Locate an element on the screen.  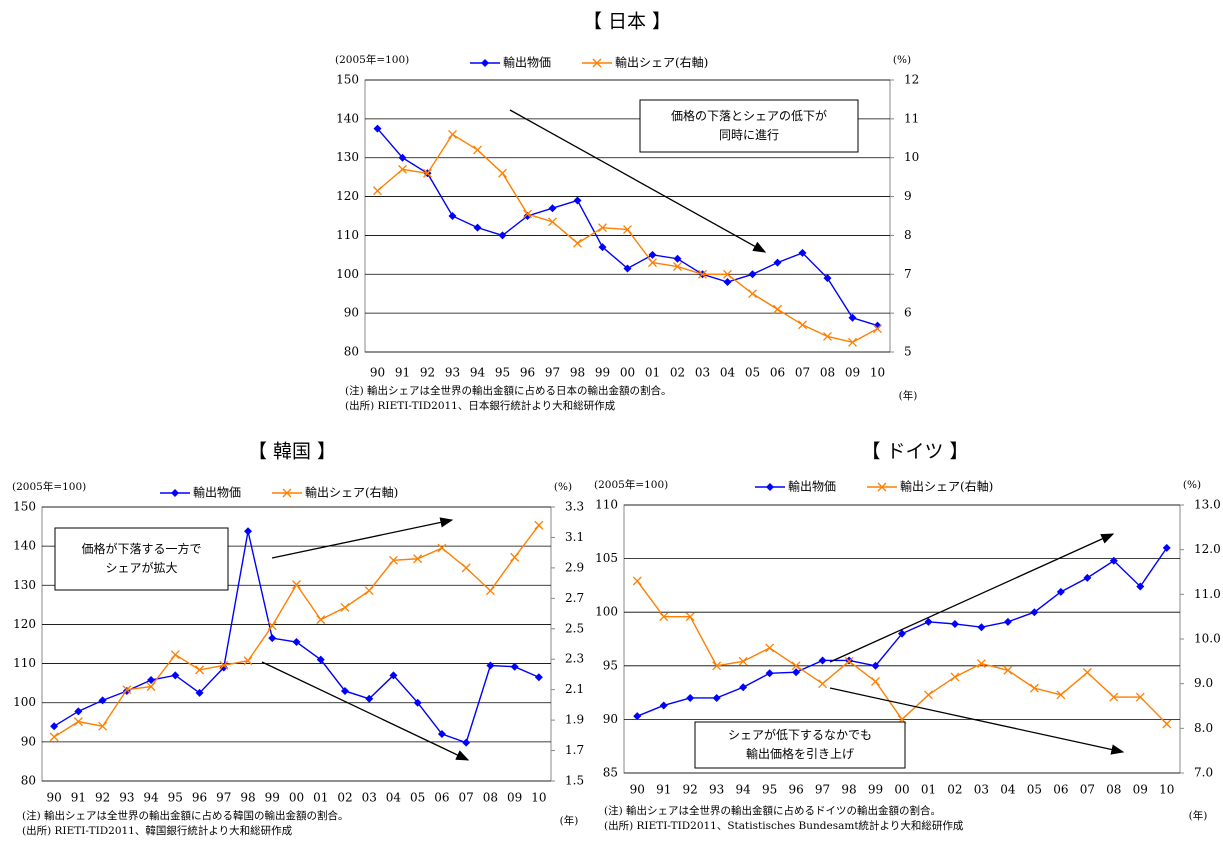
x-tick-label: 01 is located at coordinates (652, 373).